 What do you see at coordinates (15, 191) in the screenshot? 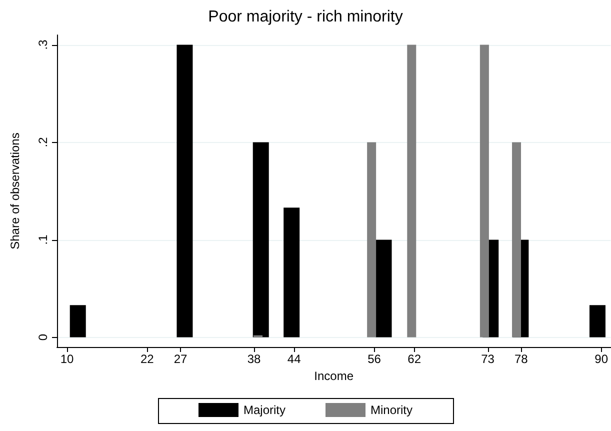
I see `y-axis-title: Share of observations` at bounding box center [15, 191].